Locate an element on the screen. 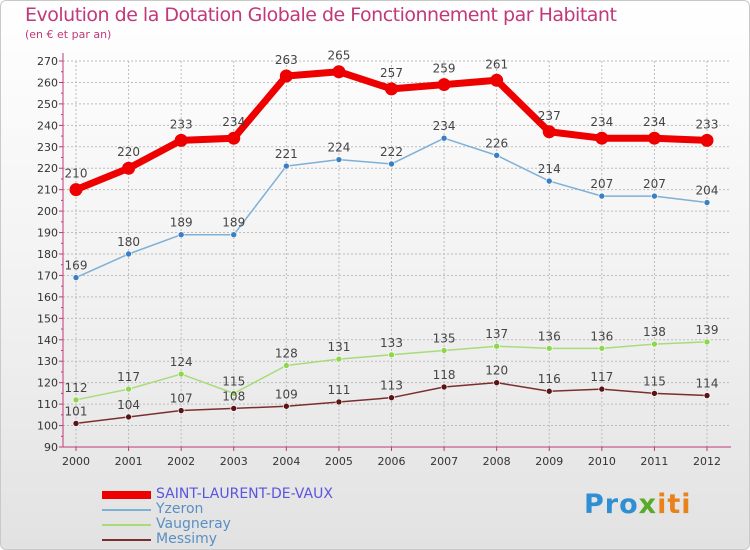  x-tick-label: 2007 is located at coordinates (444, 461).